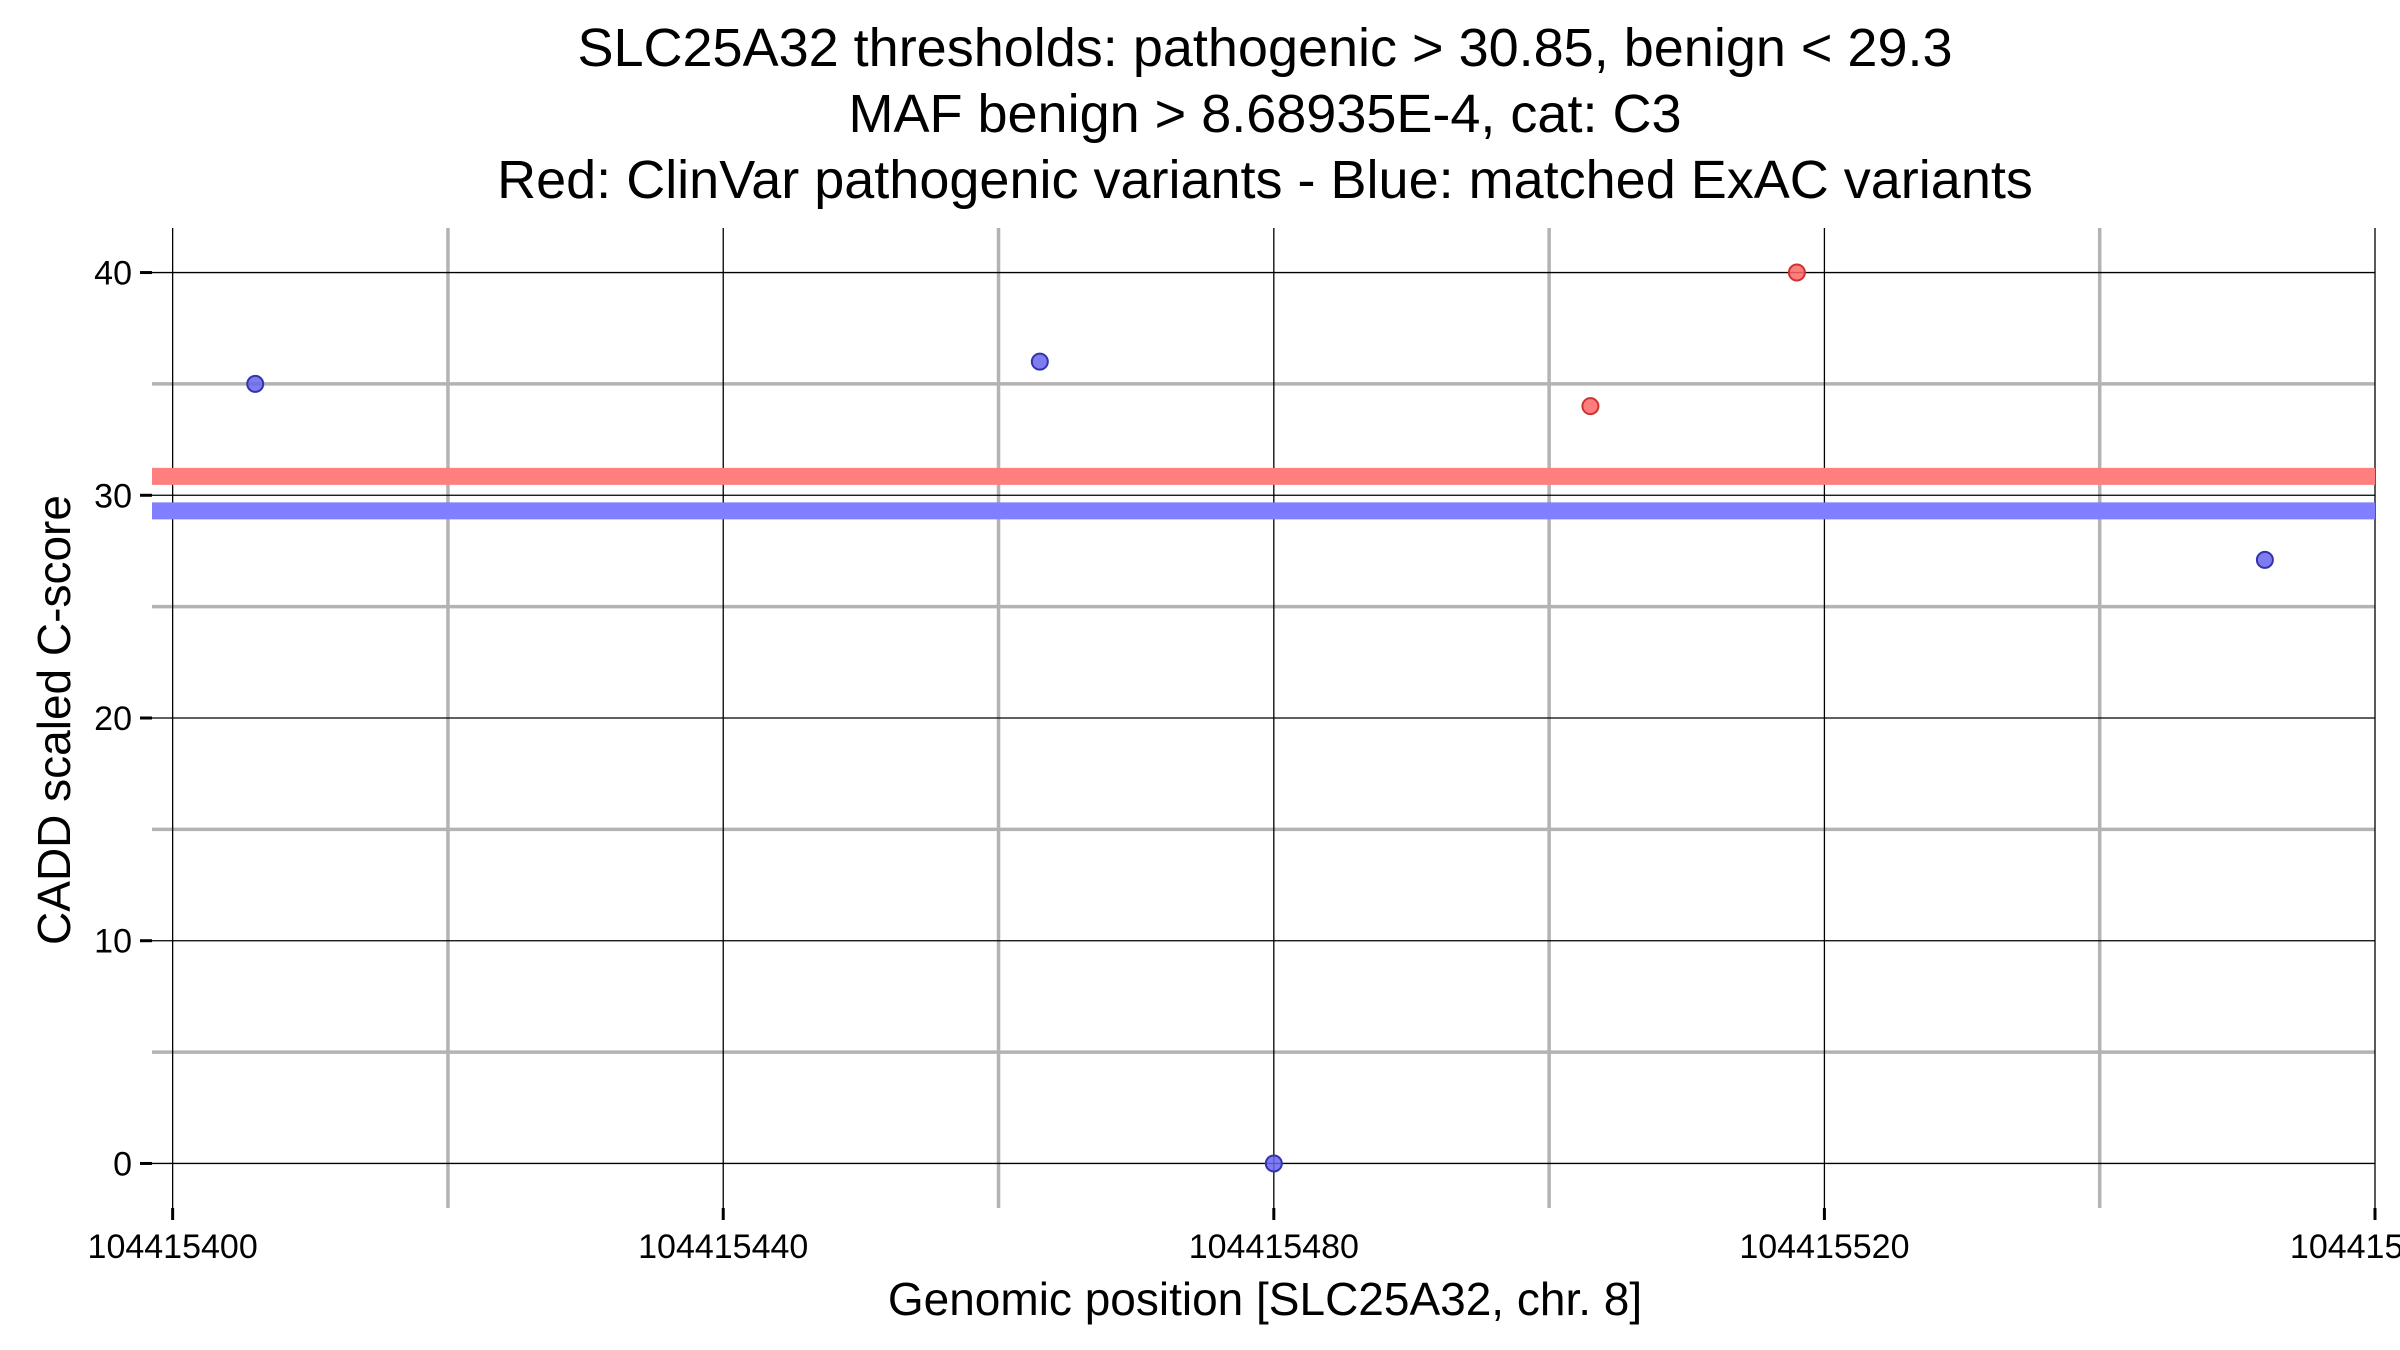 The width and height of the screenshot is (2400, 1350). Describe the element at coordinates (1265, 1299) in the screenshot. I see `x-axis-title: Genomic position [SLC25A32, chr. 8]` at that location.